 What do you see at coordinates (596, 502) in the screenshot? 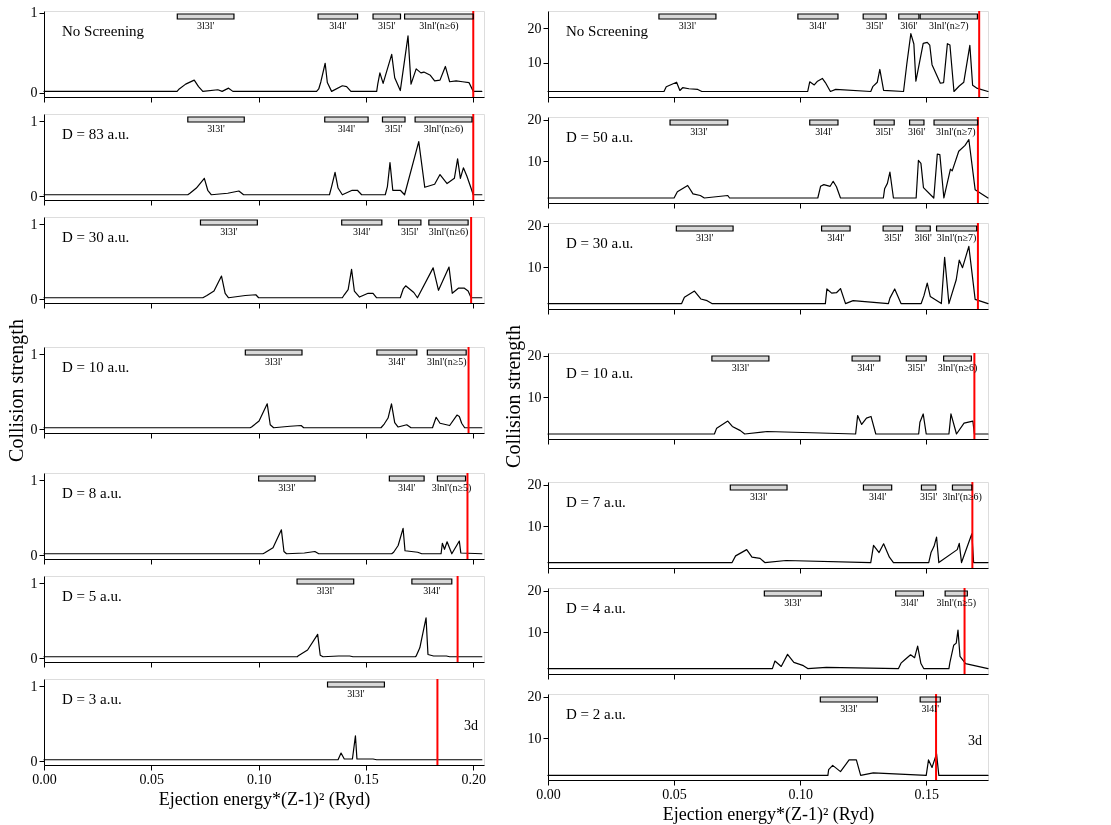
I see `text: D = 7 a.u.` at bounding box center [596, 502].